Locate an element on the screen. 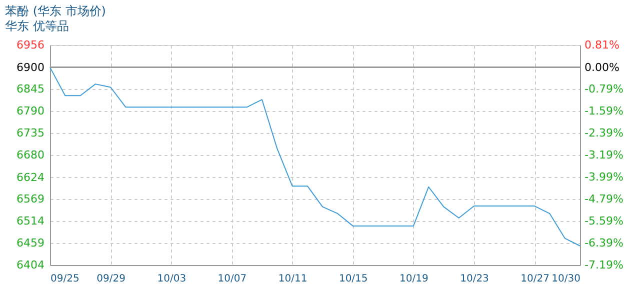 The height and width of the screenshot is (300, 630). y2-tick-label: -2.39% is located at coordinates (604, 133).